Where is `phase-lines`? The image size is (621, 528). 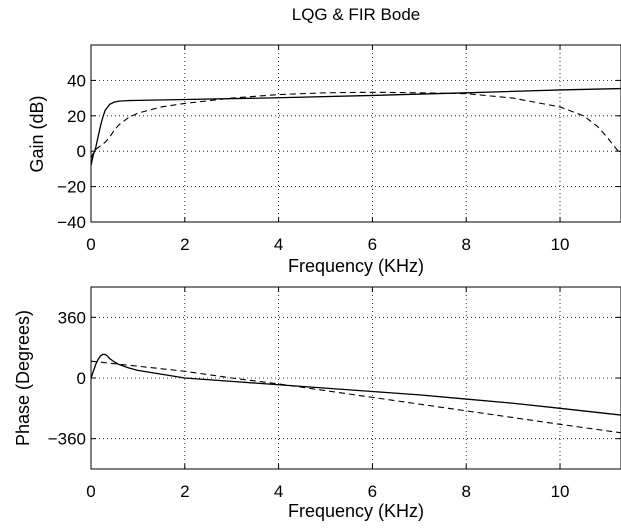
phase-lines is located at coordinates (355, 393).